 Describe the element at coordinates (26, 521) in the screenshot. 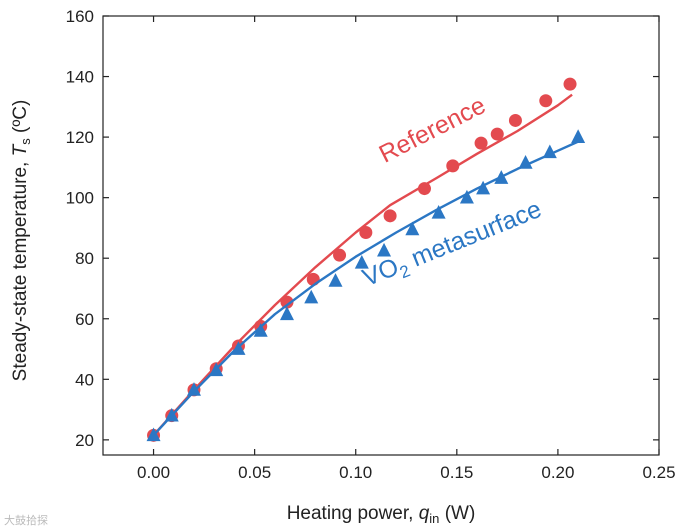

I see `watermark: 大鼓拾探` at that location.